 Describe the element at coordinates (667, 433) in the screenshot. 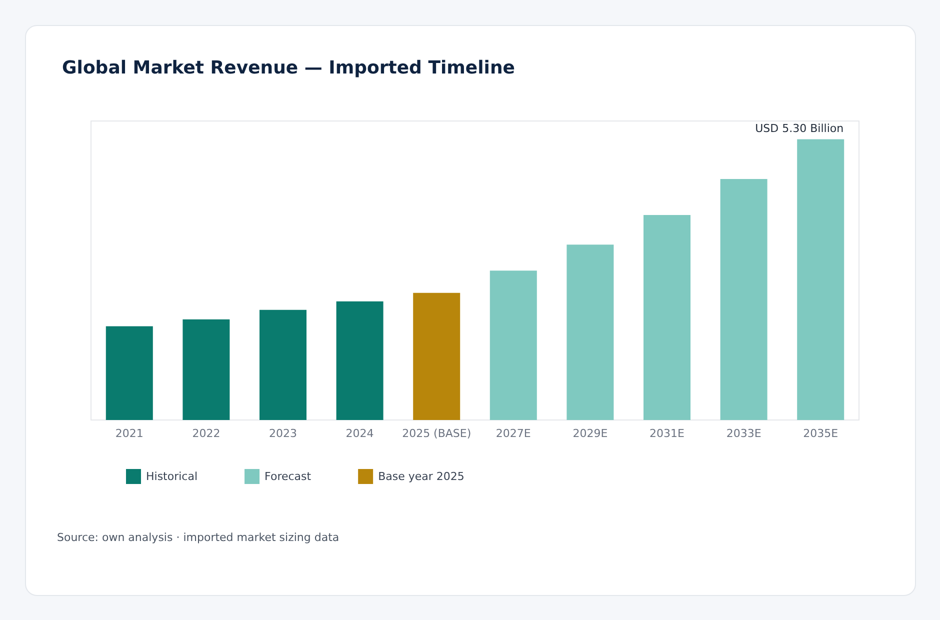

I see `x-tick-label: 2031E` at that location.